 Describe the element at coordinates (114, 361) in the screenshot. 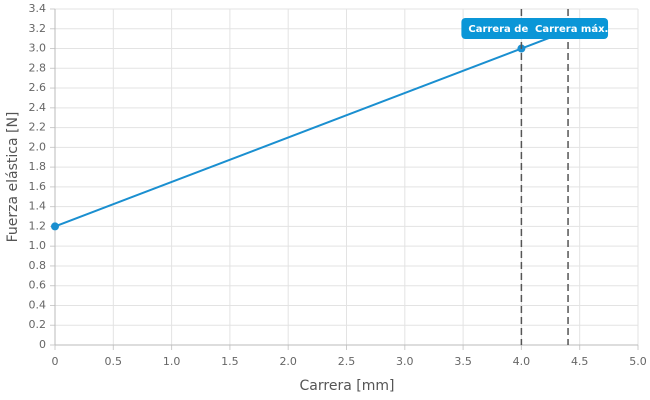

I see `x-tick-label: 0.5` at that location.